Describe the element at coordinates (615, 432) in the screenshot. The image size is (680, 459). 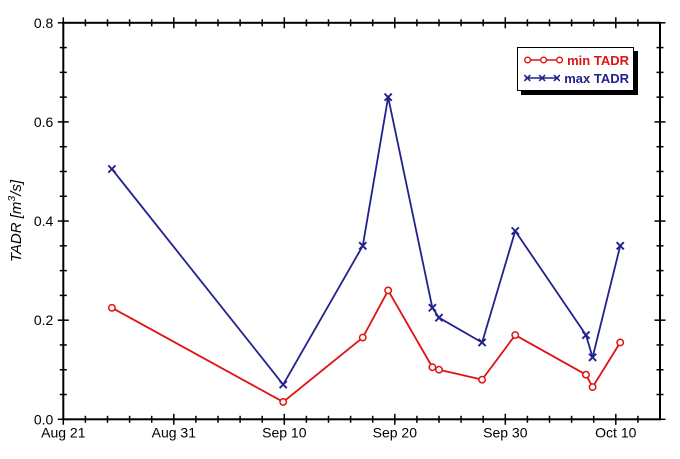
I see `svg-text: Oct 10` at that location.